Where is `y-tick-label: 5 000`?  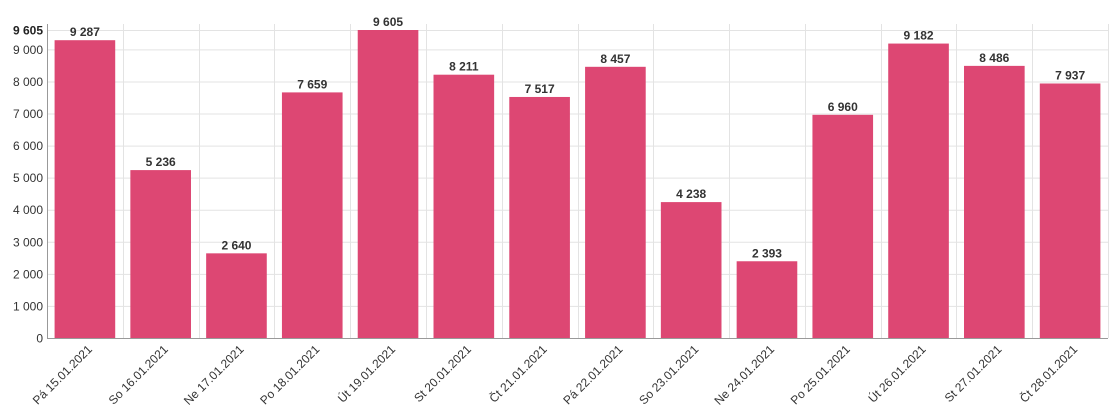
y-tick-label: 5 000 is located at coordinates (28, 178).